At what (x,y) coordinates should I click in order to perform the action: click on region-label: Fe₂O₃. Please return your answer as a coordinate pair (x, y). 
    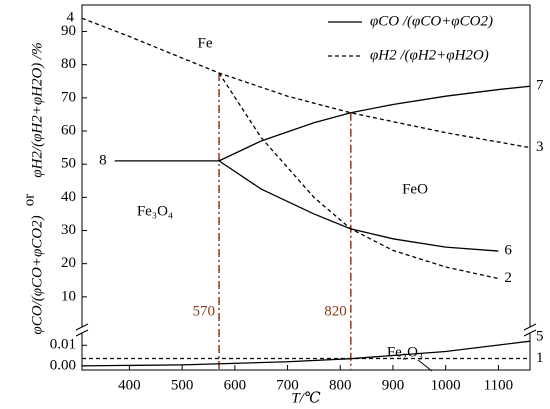
    Looking at the image, I should click on (405, 352).